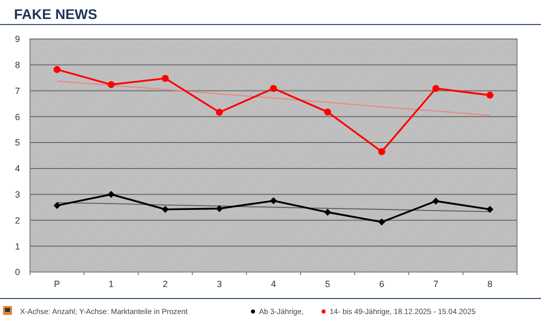 The width and height of the screenshot is (541, 320). I want to click on y-tick-label: 9, so click(17, 39).